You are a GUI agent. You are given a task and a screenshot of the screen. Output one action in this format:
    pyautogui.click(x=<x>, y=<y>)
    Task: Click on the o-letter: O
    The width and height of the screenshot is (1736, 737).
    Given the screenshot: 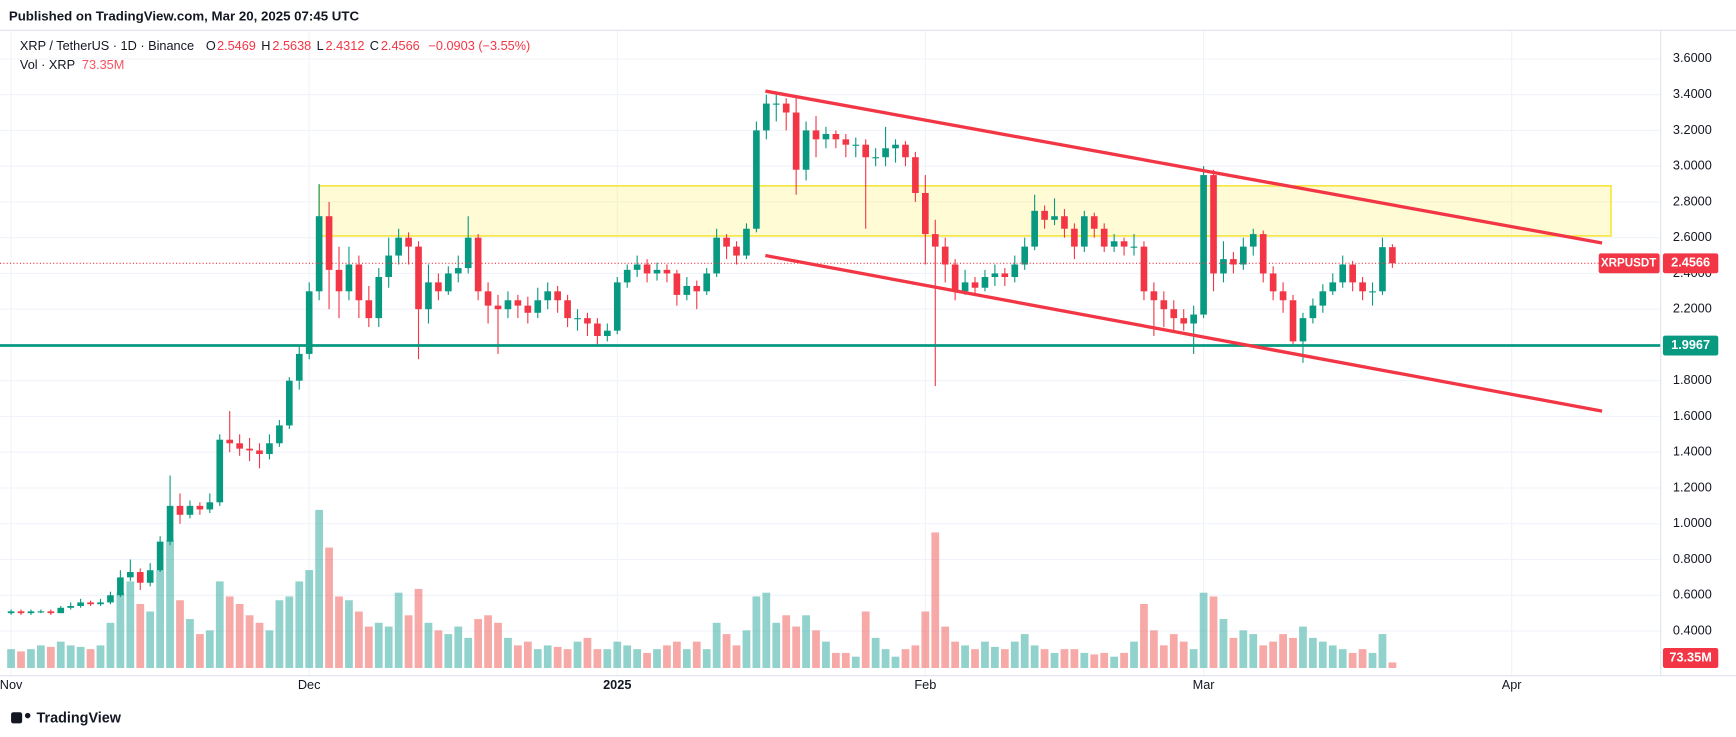 What is the action you would take?
    pyautogui.click(x=211, y=45)
    